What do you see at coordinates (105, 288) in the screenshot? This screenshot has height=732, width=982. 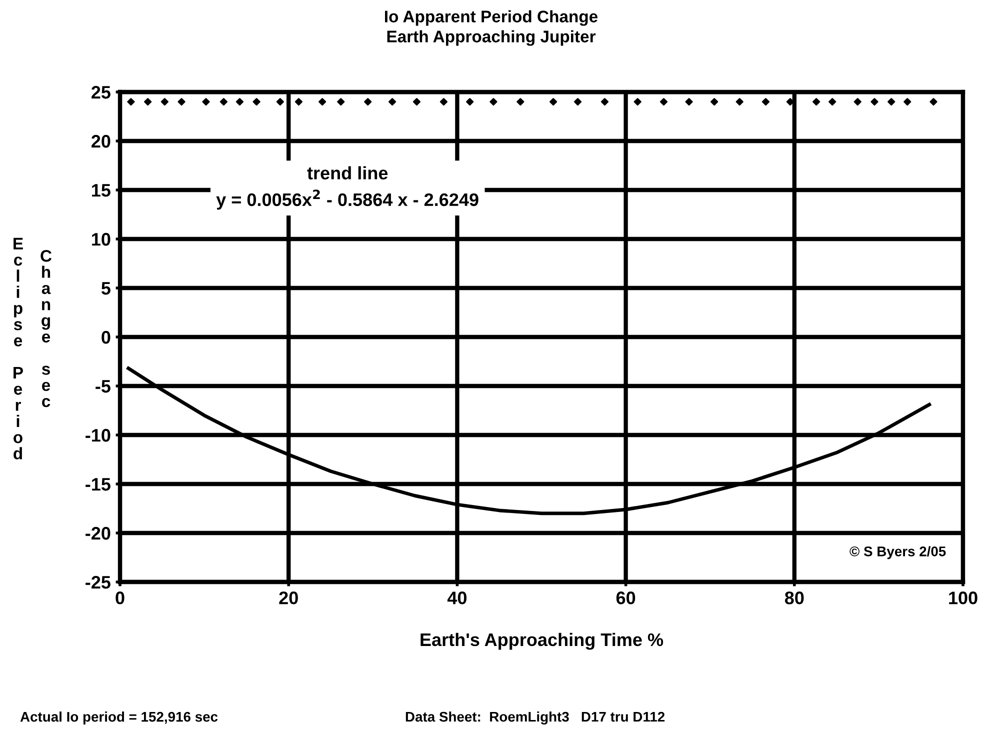 I see `y-tick-label: 5` at bounding box center [105, 288].